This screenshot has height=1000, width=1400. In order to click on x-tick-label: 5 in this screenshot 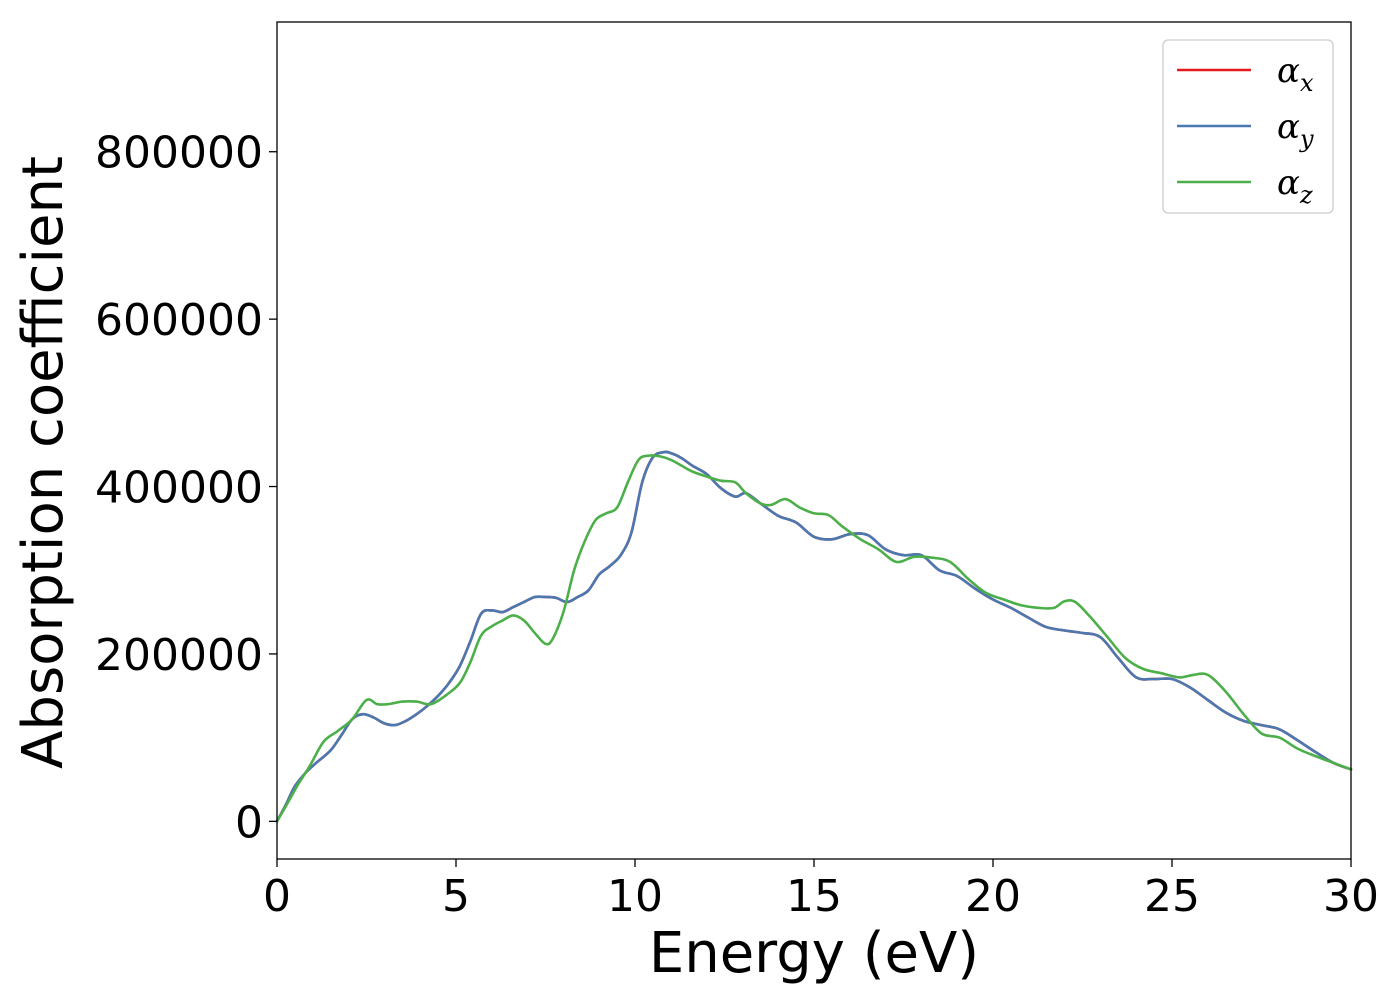, I will do `click(456, 896)`.